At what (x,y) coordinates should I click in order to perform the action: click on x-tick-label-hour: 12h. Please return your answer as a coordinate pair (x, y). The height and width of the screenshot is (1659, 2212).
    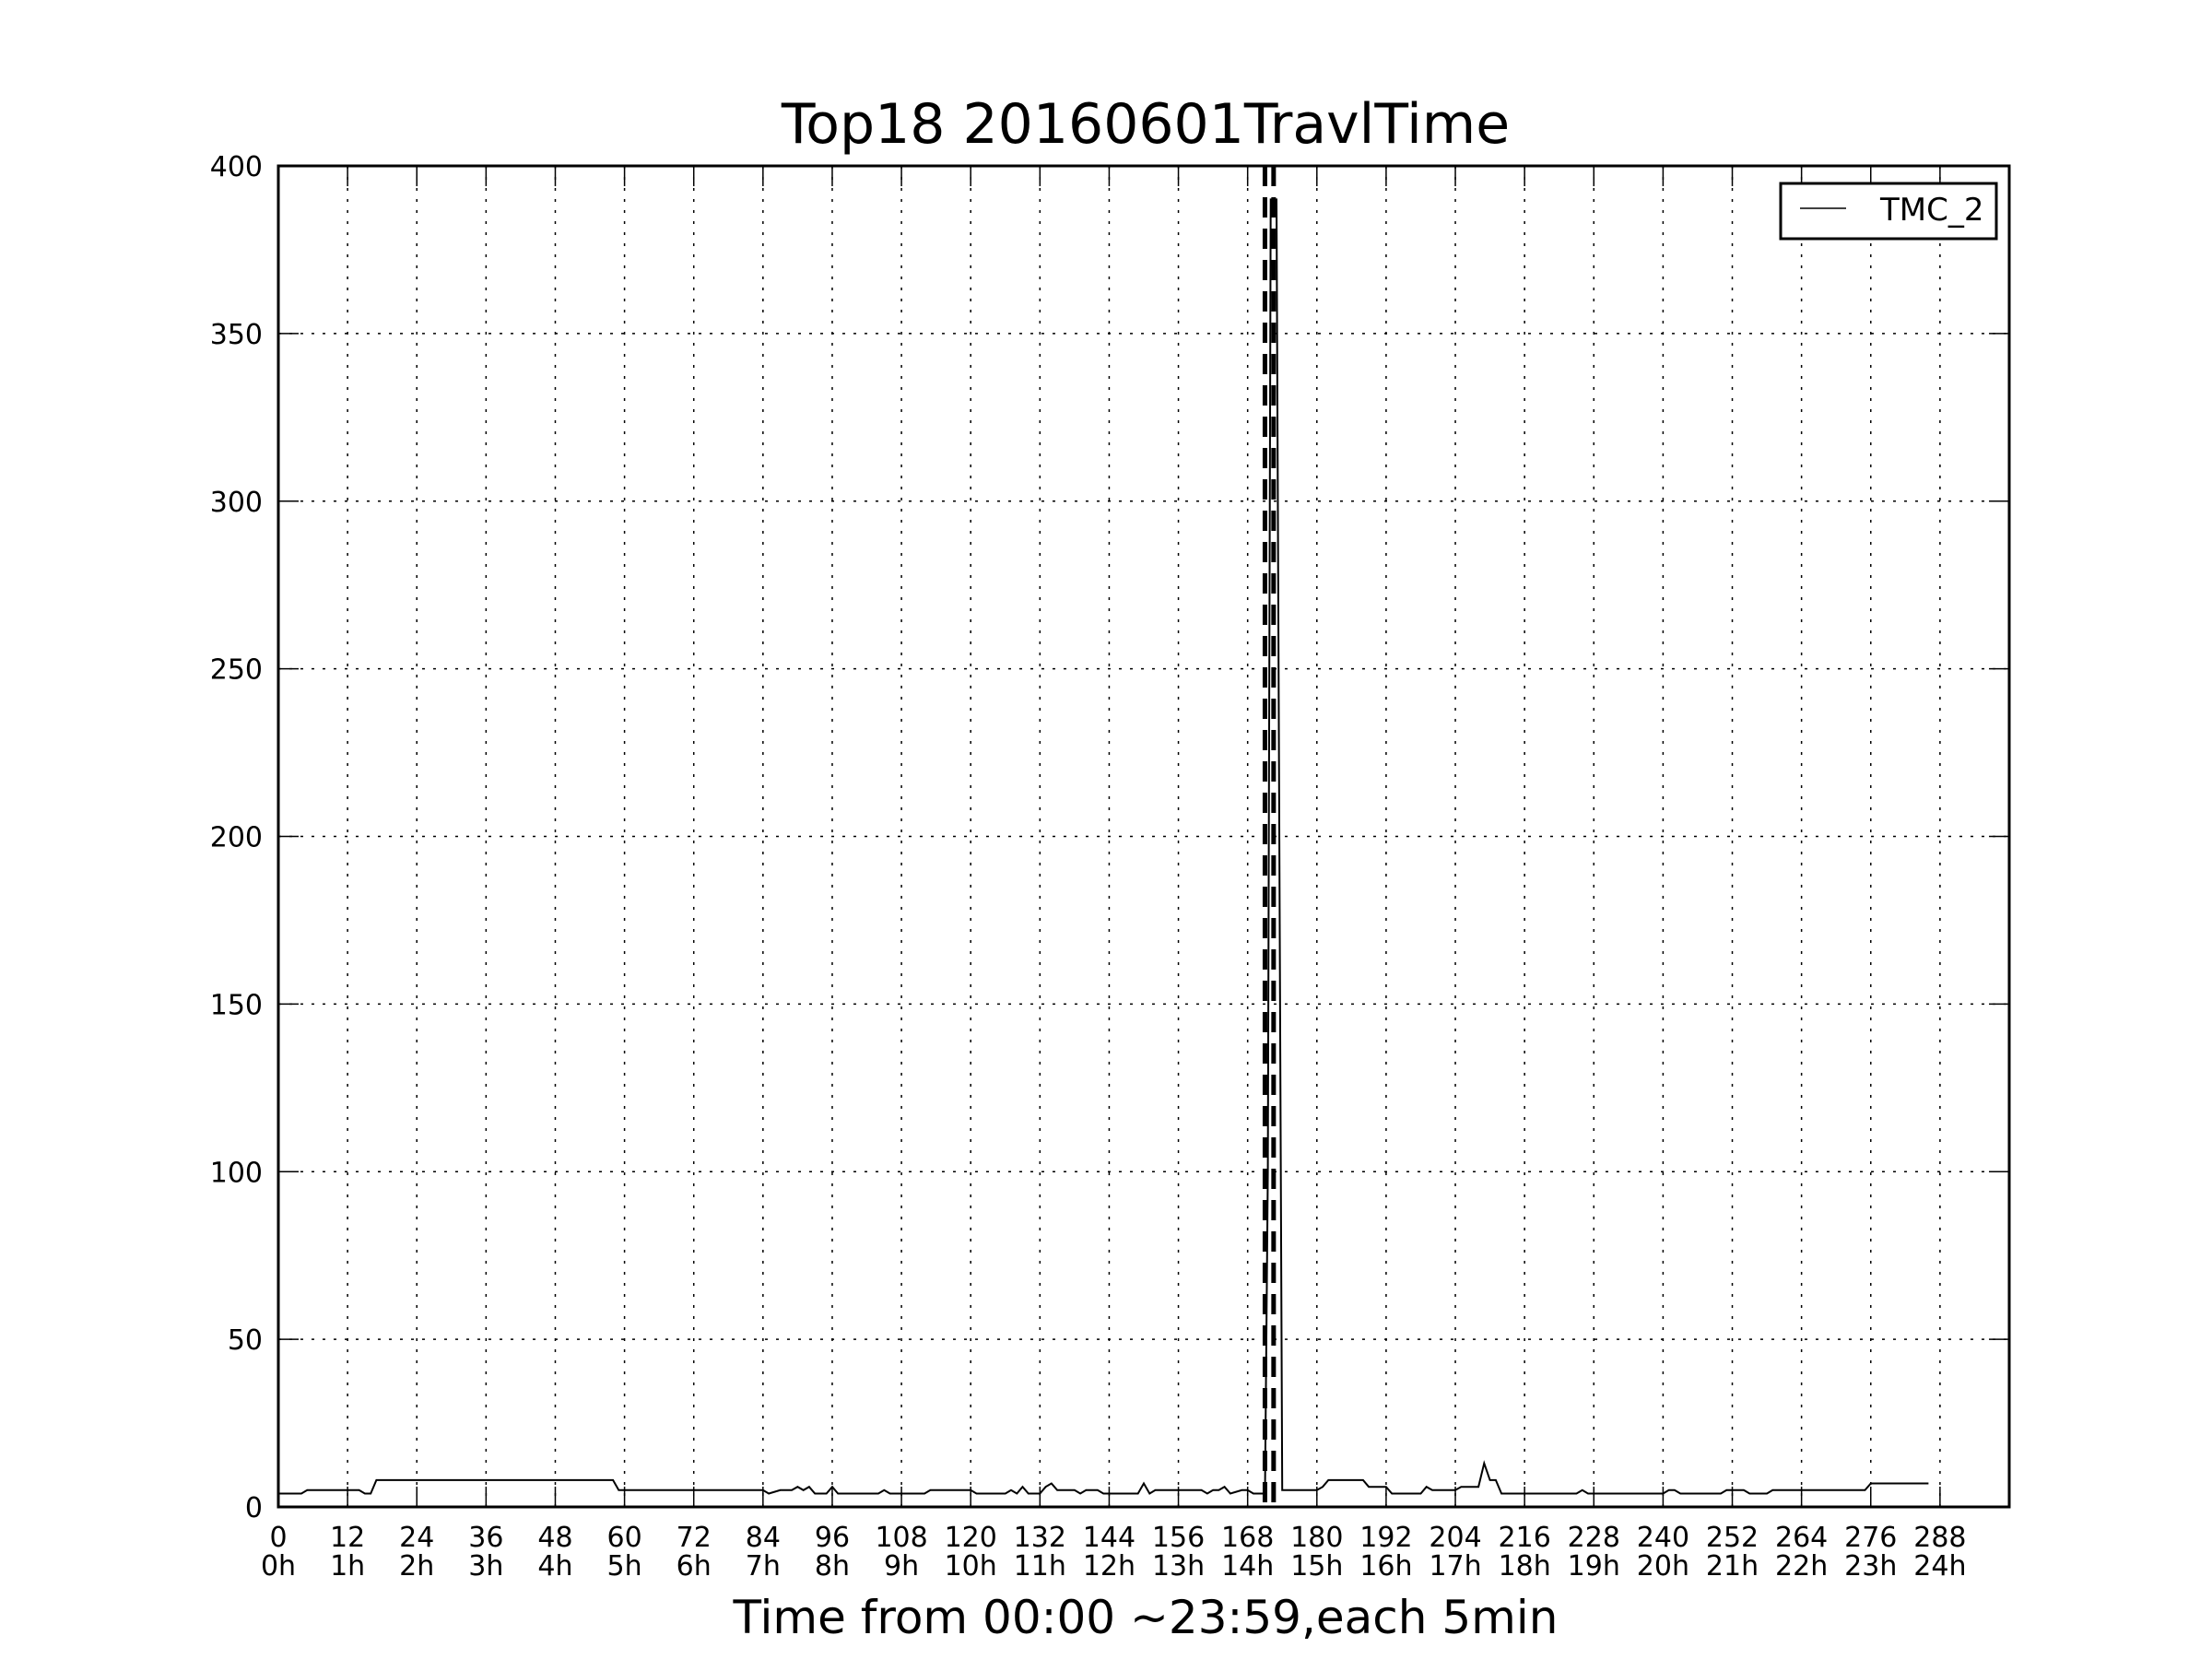
    Looking at the image, I should click on (1109, 1566).